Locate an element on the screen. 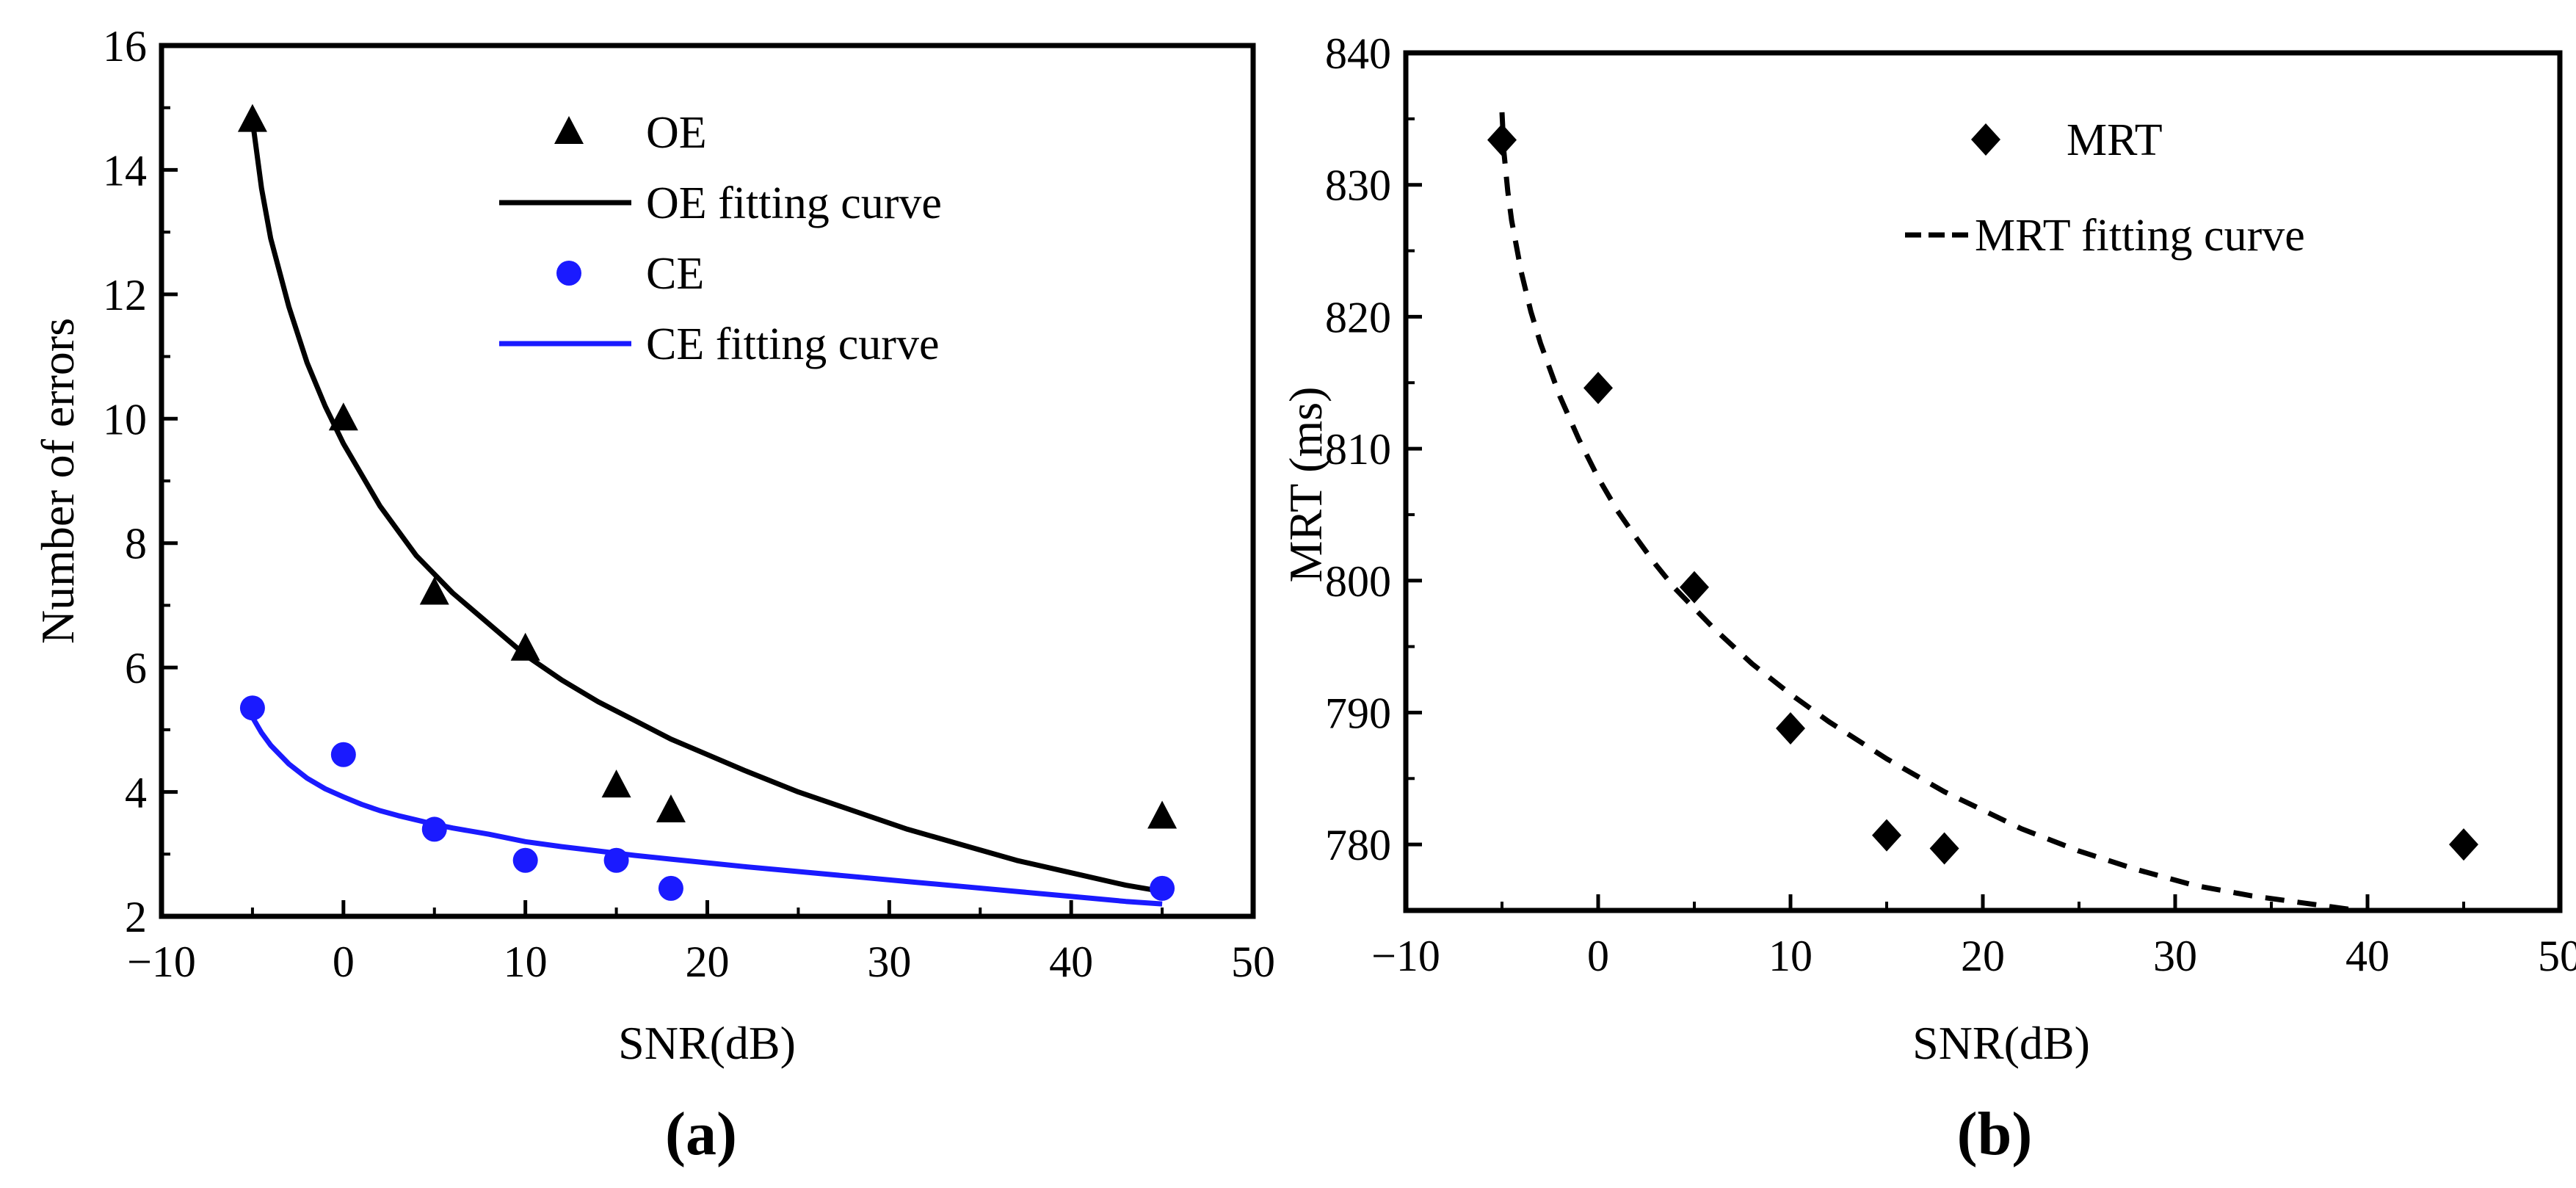 The width and height of the screenshot is (2576, 1188). legend-marker-ce is located at coordinates (569, 273).